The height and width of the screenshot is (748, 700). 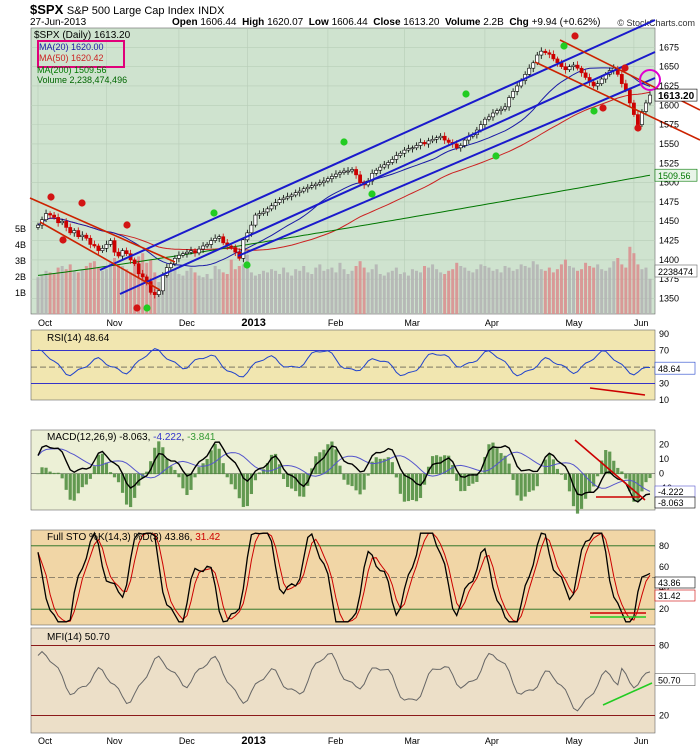 I want to click on price-tick-label: 1350, so click(x=669, y=299).